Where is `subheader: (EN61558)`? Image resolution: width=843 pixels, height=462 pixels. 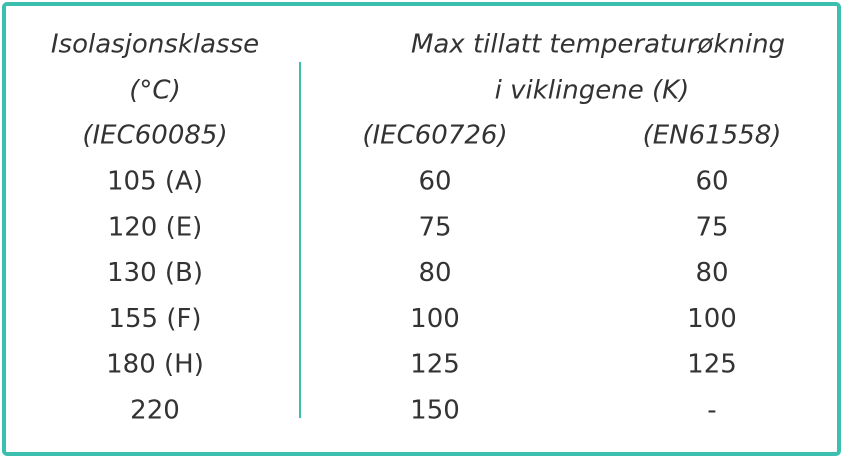
subheader: (EN61558) is located at coordinates (712, 136).